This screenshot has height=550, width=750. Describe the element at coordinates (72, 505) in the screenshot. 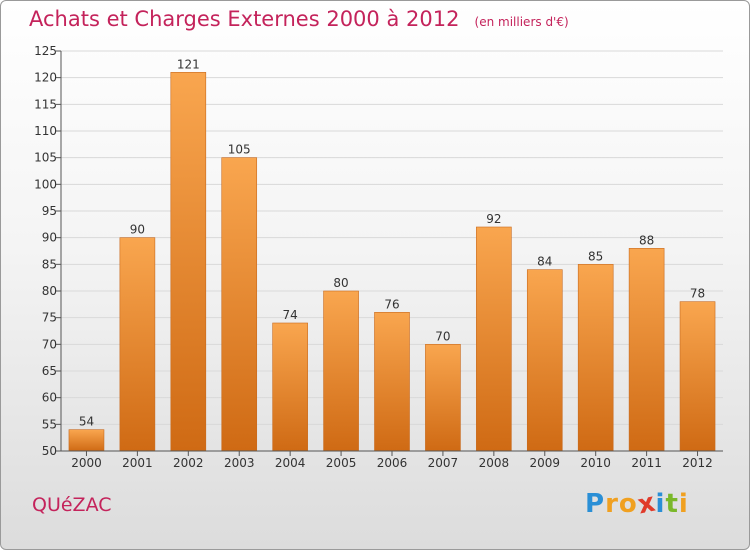

I see `town-name: QUéZAC` at that location.